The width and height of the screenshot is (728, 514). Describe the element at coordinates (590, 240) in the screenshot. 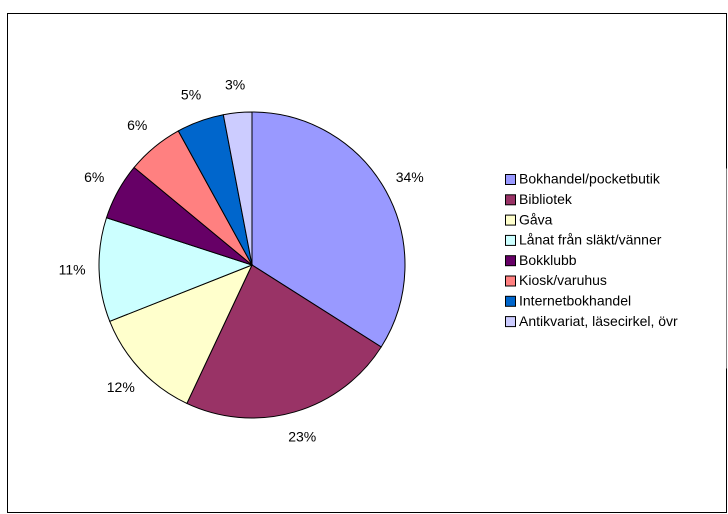

I see `legend-label: Lånat från släkt/vänner` at that location.